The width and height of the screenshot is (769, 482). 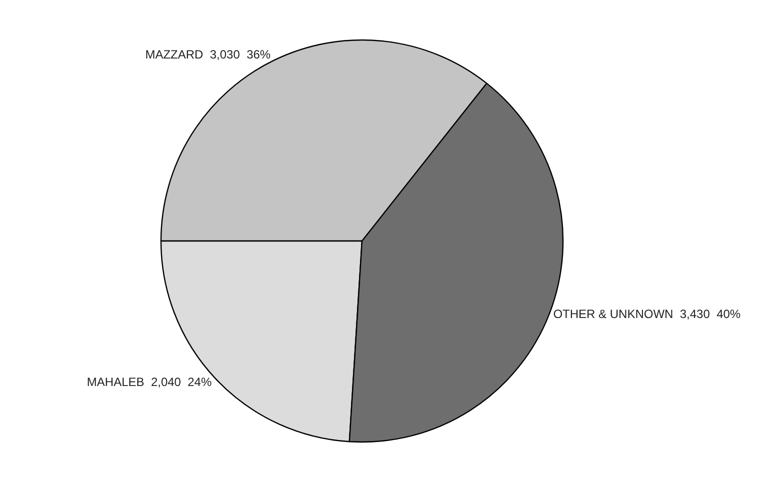 What do you see at coordinates (208, 54) in the screenshot?
I see `slice-label: MAZZARD 3,030 36%` at bounding box center [208, 54].